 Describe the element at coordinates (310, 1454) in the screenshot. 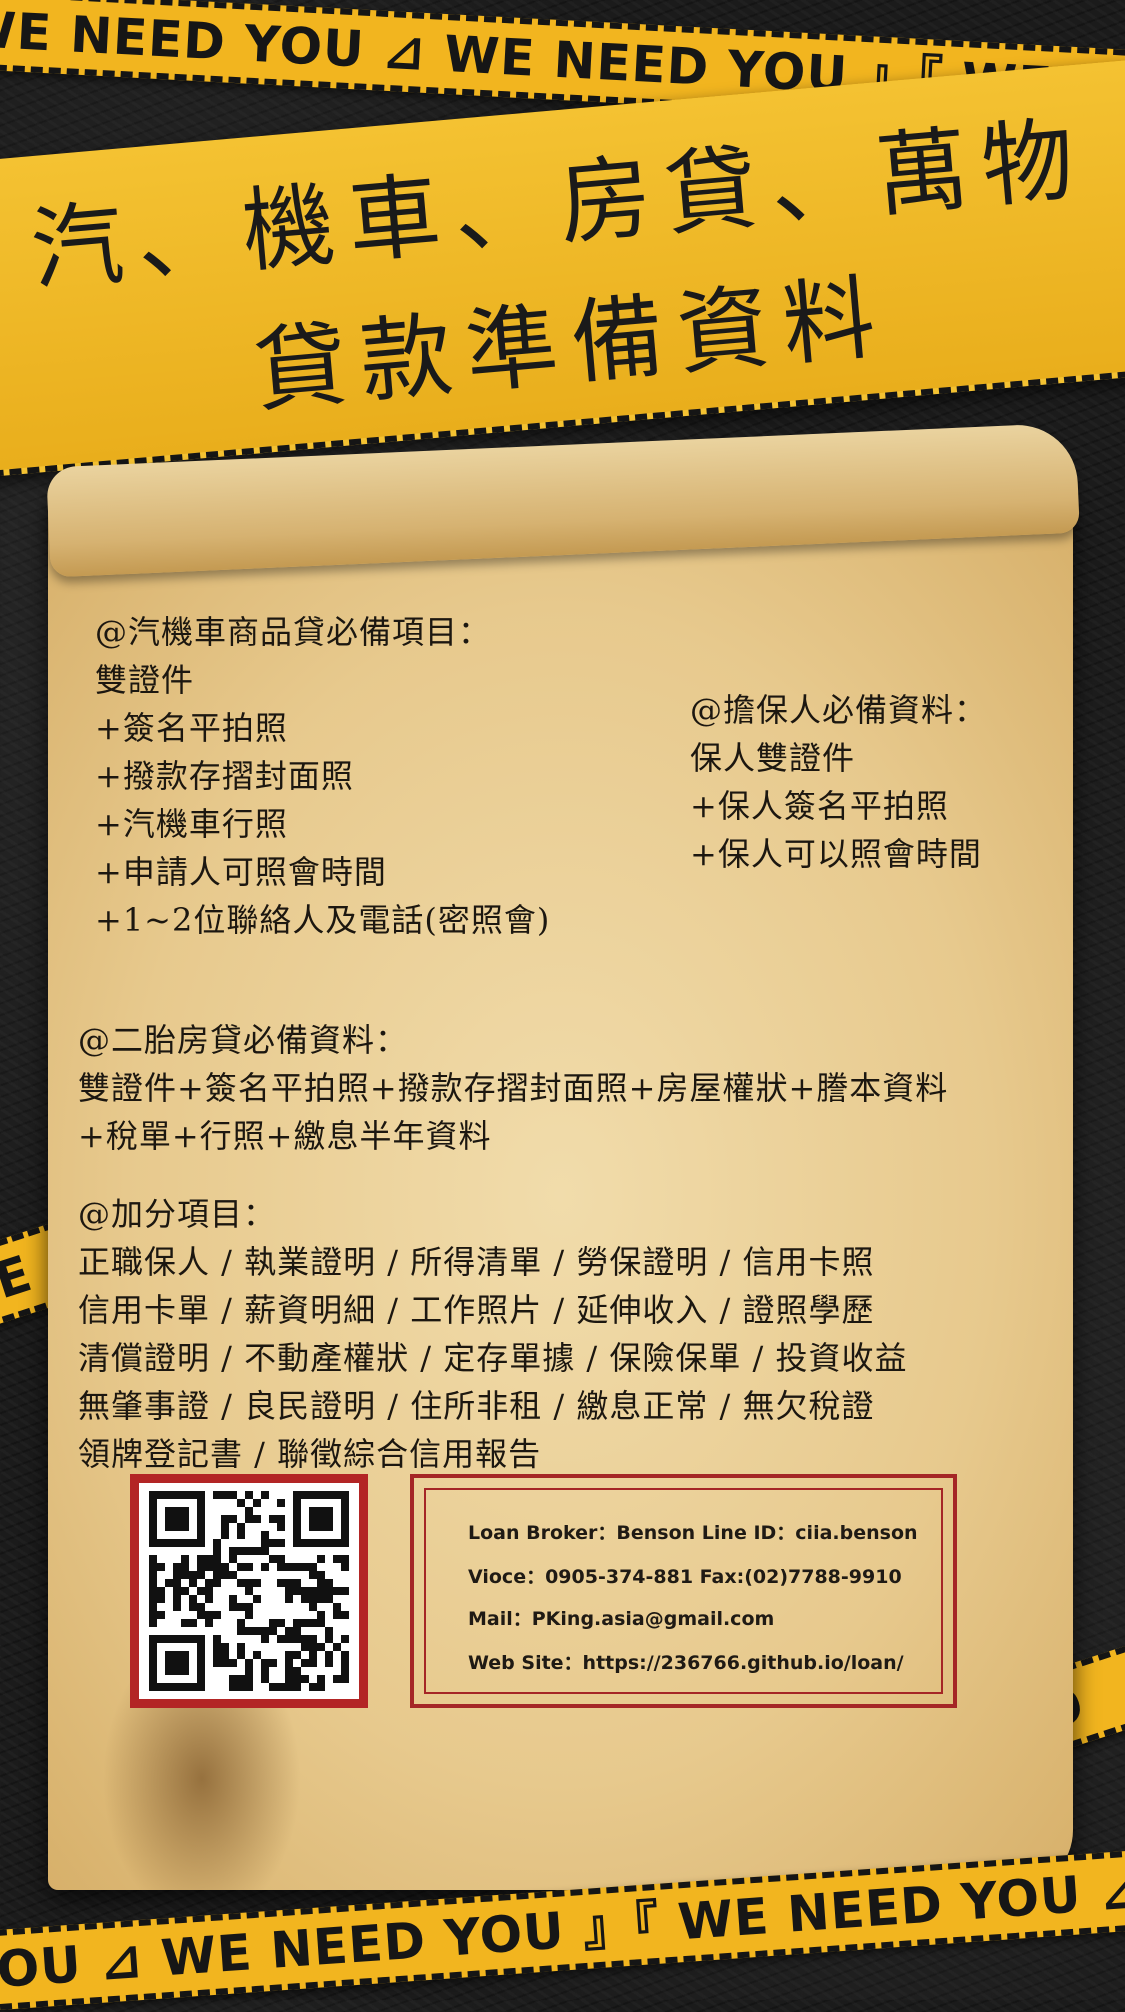

I see `bonus-line: 領牌登記書 / 聯徵綜合信用報告` at that location.